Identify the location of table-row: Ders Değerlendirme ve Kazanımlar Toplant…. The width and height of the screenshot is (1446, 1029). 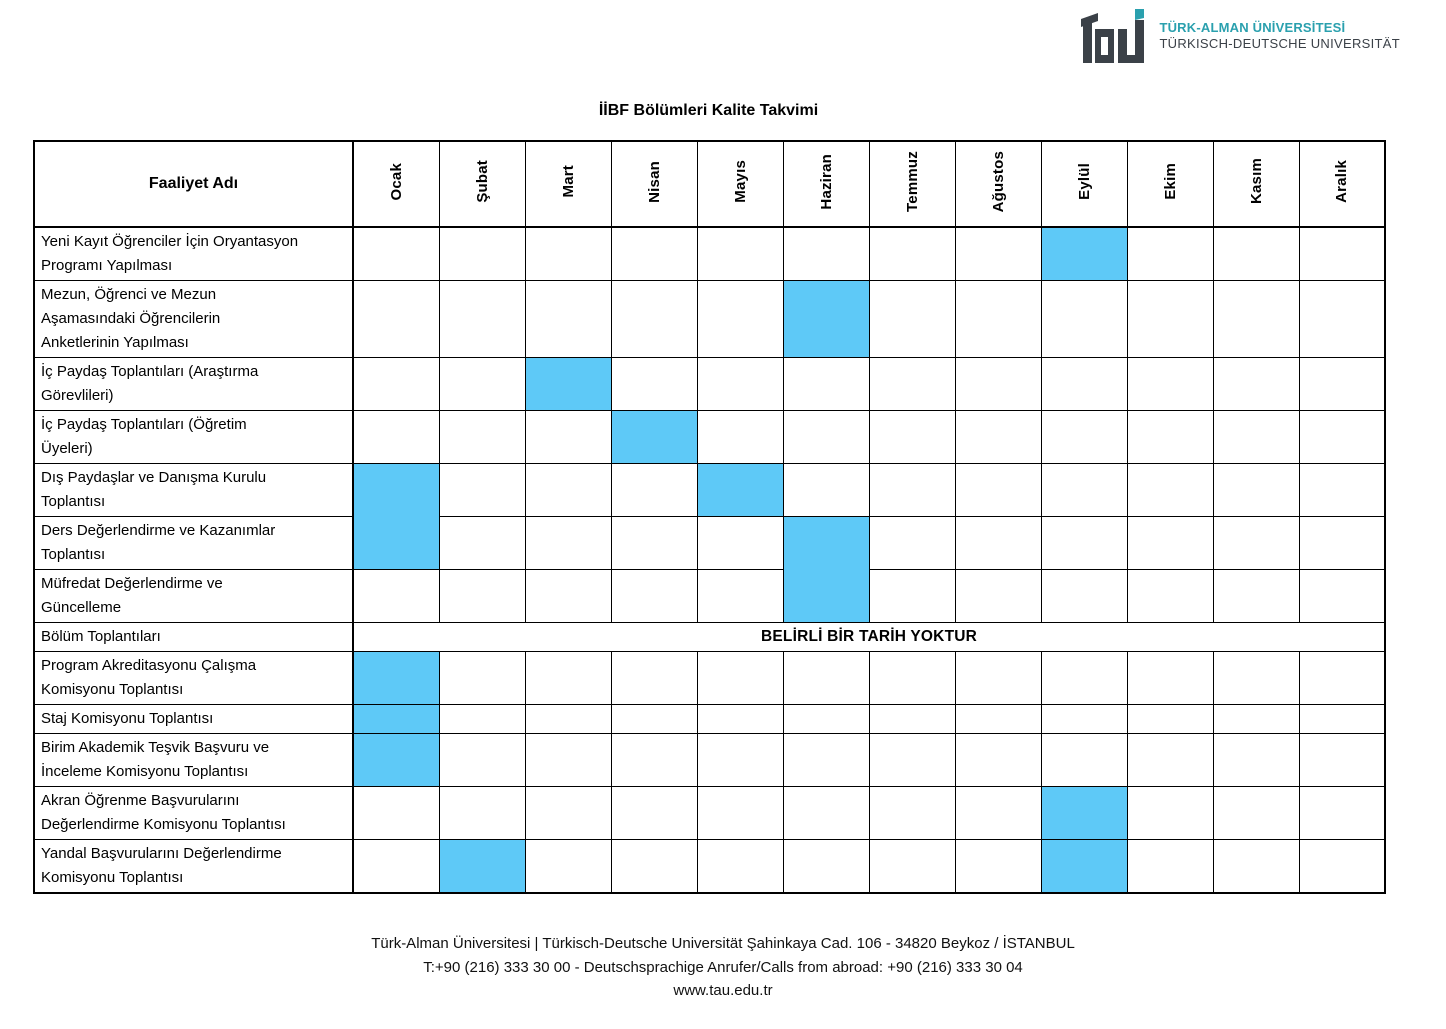
(709, 569).